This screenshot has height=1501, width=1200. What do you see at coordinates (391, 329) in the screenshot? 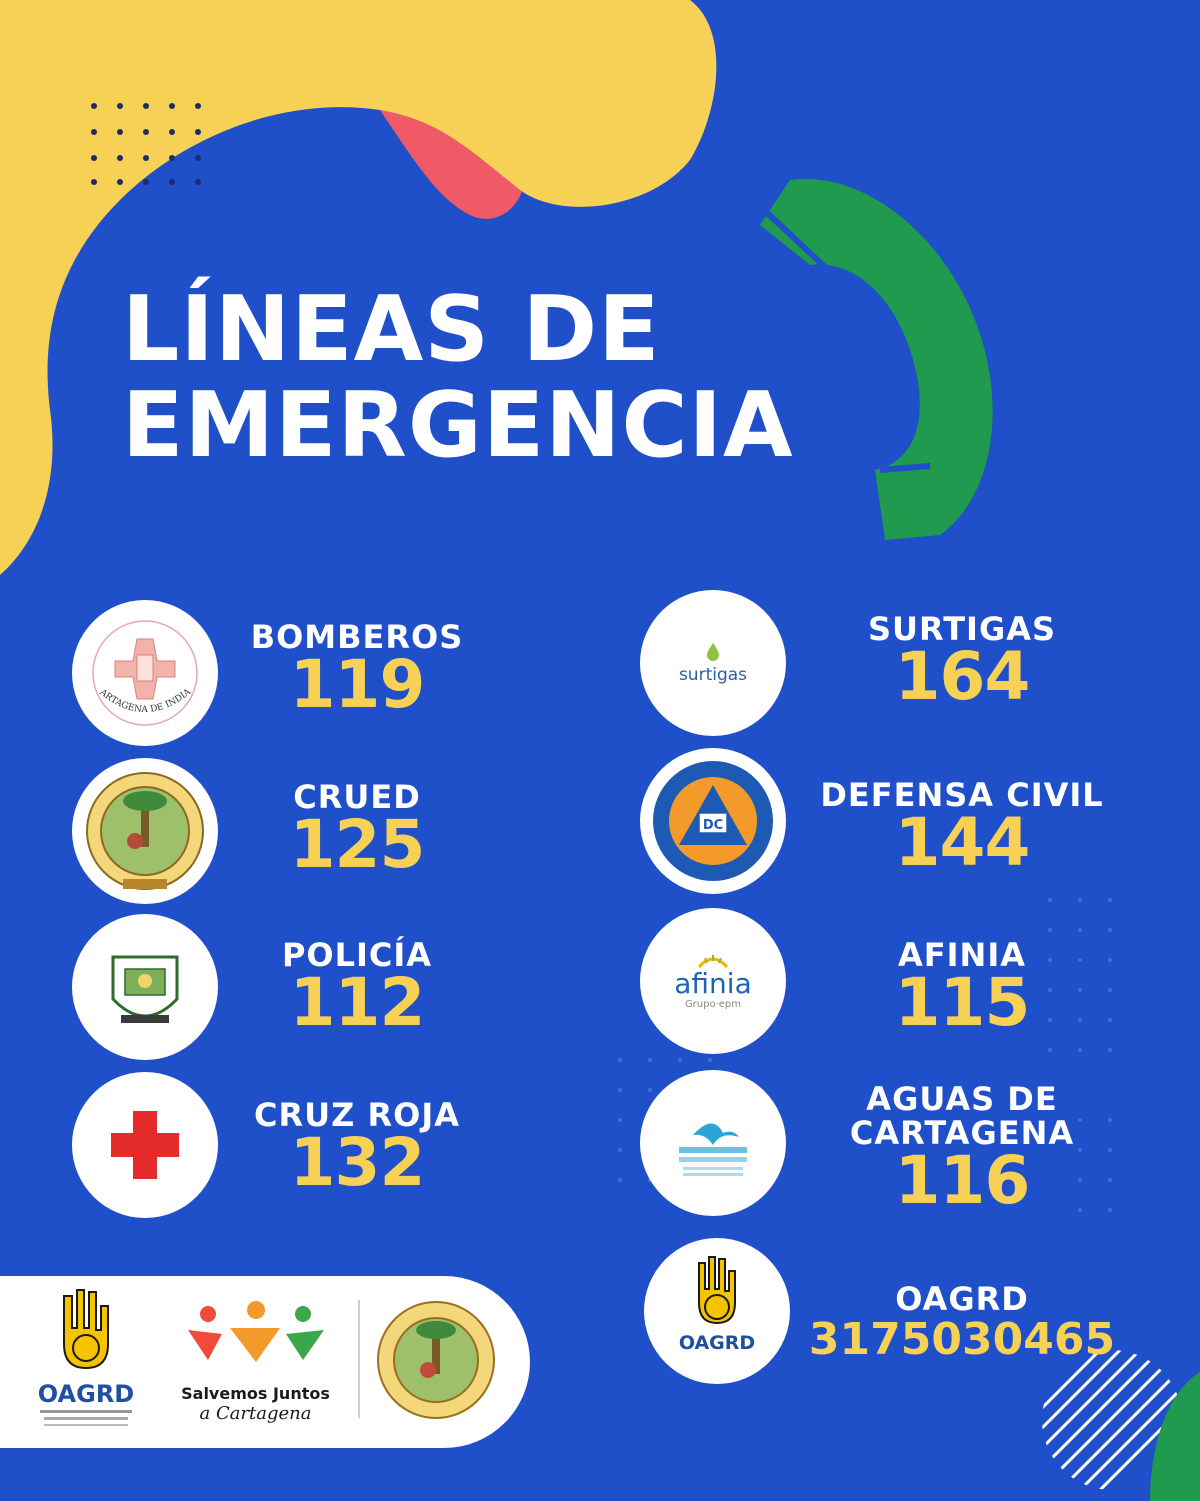
I see `title-line-1: LÍNEAS DE` at bounding box center [391, 329].